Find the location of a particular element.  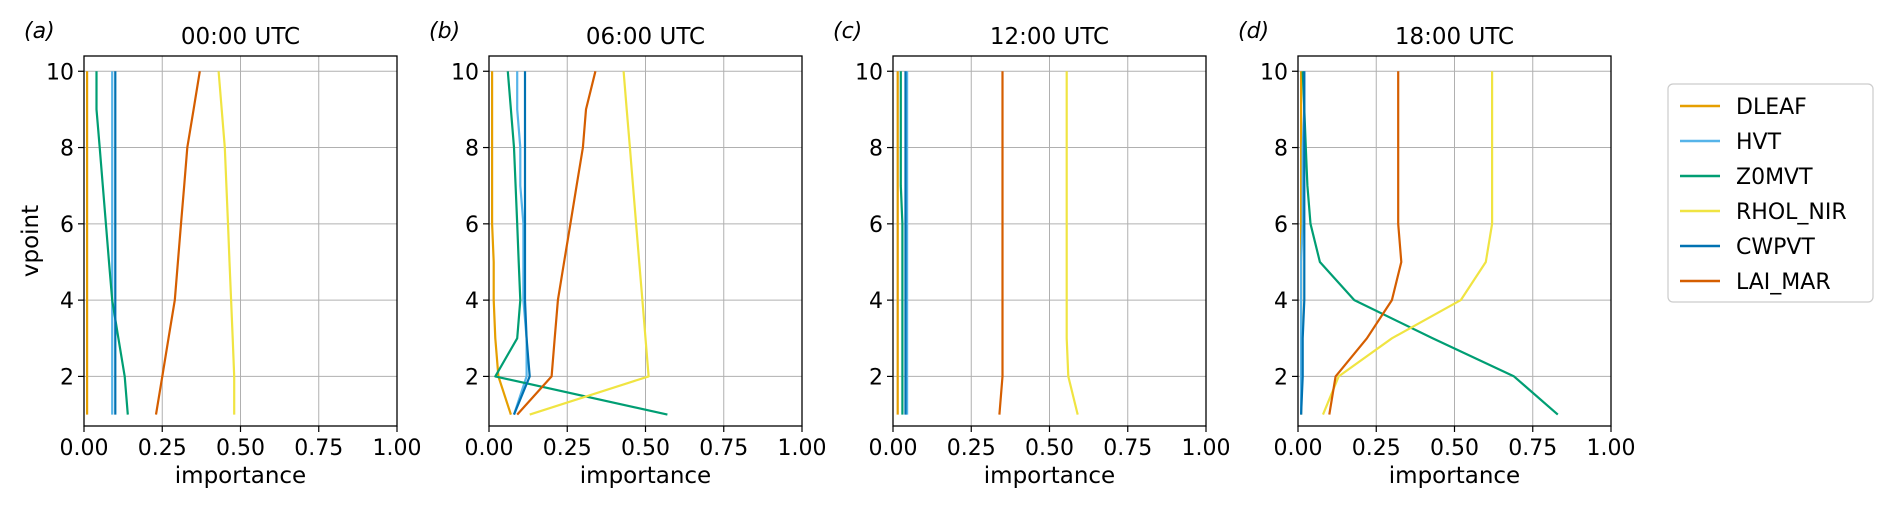

panel-label: (b) is located at coordinates (444, 31).